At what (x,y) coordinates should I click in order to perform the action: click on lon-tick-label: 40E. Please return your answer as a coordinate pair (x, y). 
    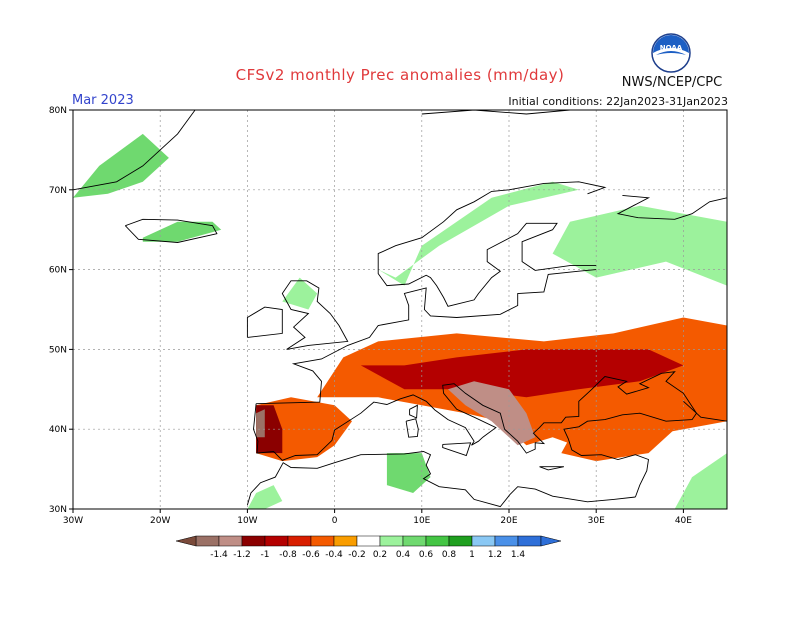
    Looking at the image, I should click on (683, 521).